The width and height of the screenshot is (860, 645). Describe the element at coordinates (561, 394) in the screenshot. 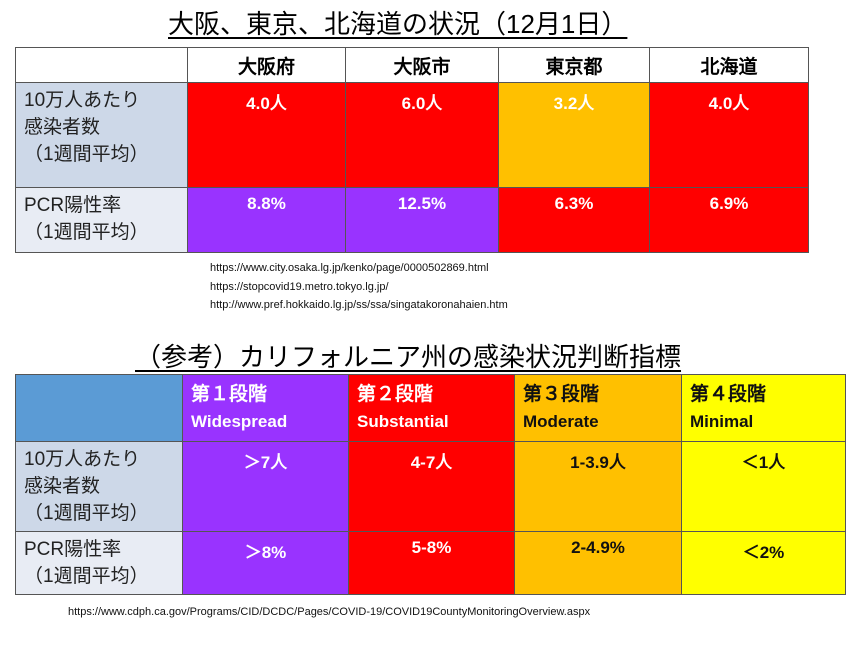

I see `stage-name: 第３段階` at that location.